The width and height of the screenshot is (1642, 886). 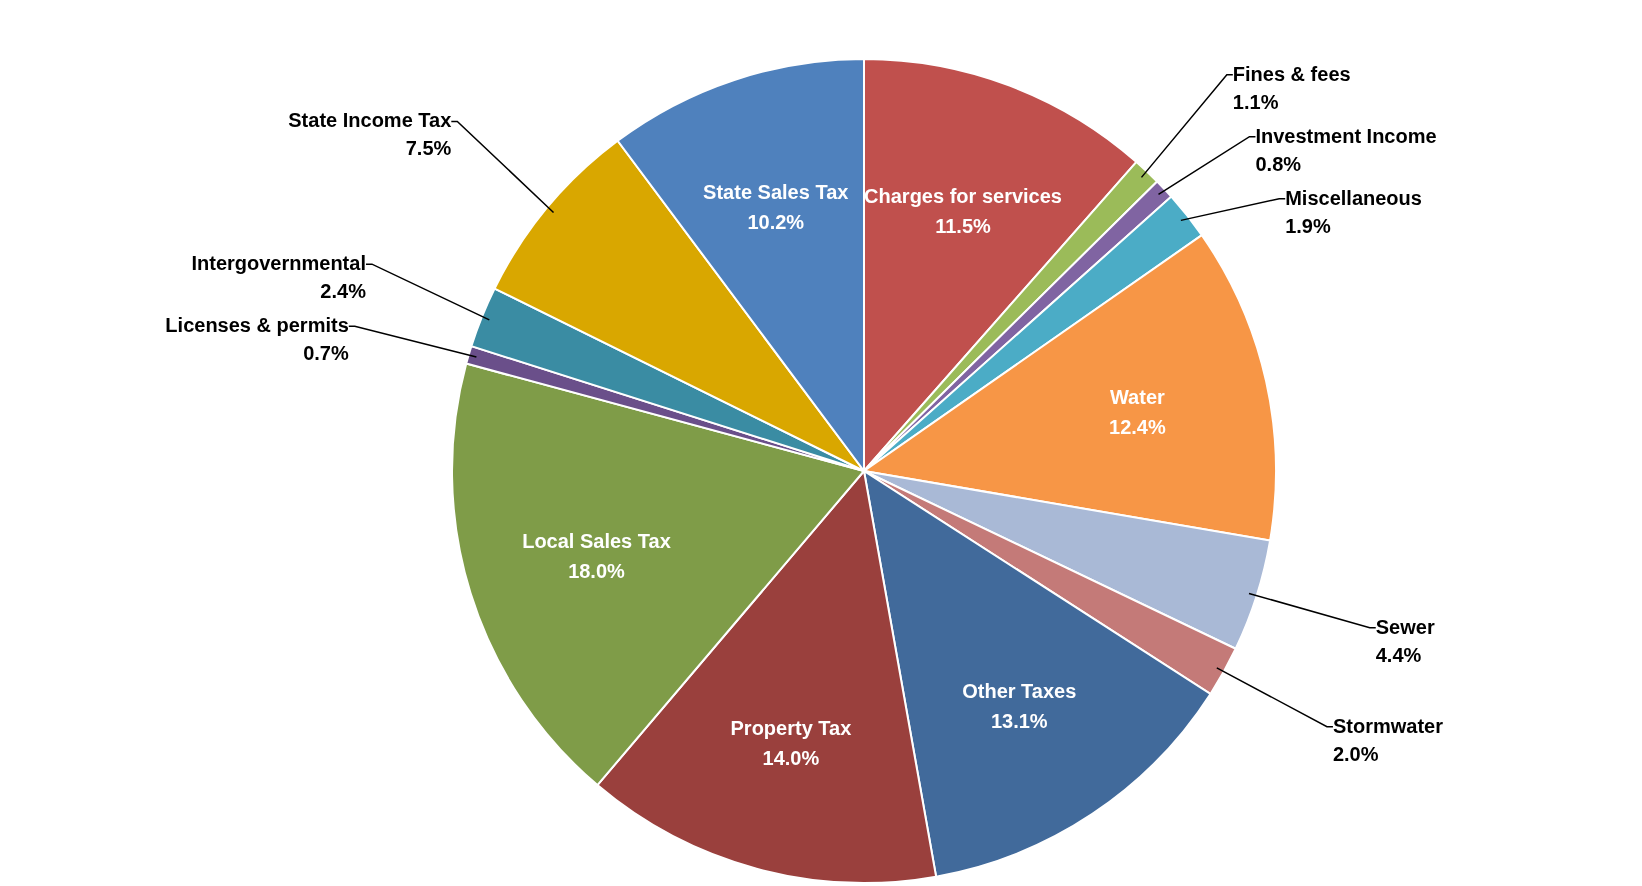 What do you see at coordinates (1278, 163) in the screenshot?
I see `data-label: 0.8%` at bounding box center [1278, 163].